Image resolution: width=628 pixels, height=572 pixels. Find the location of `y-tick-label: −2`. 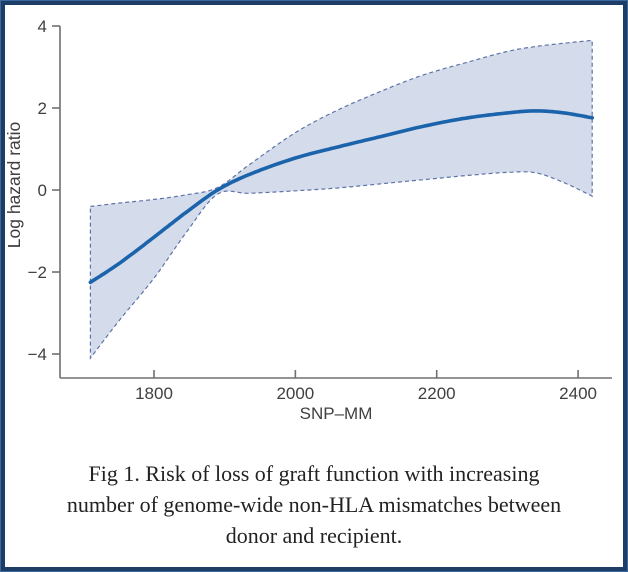

y-tick-label: −2 is located at coordinates (37, 272).